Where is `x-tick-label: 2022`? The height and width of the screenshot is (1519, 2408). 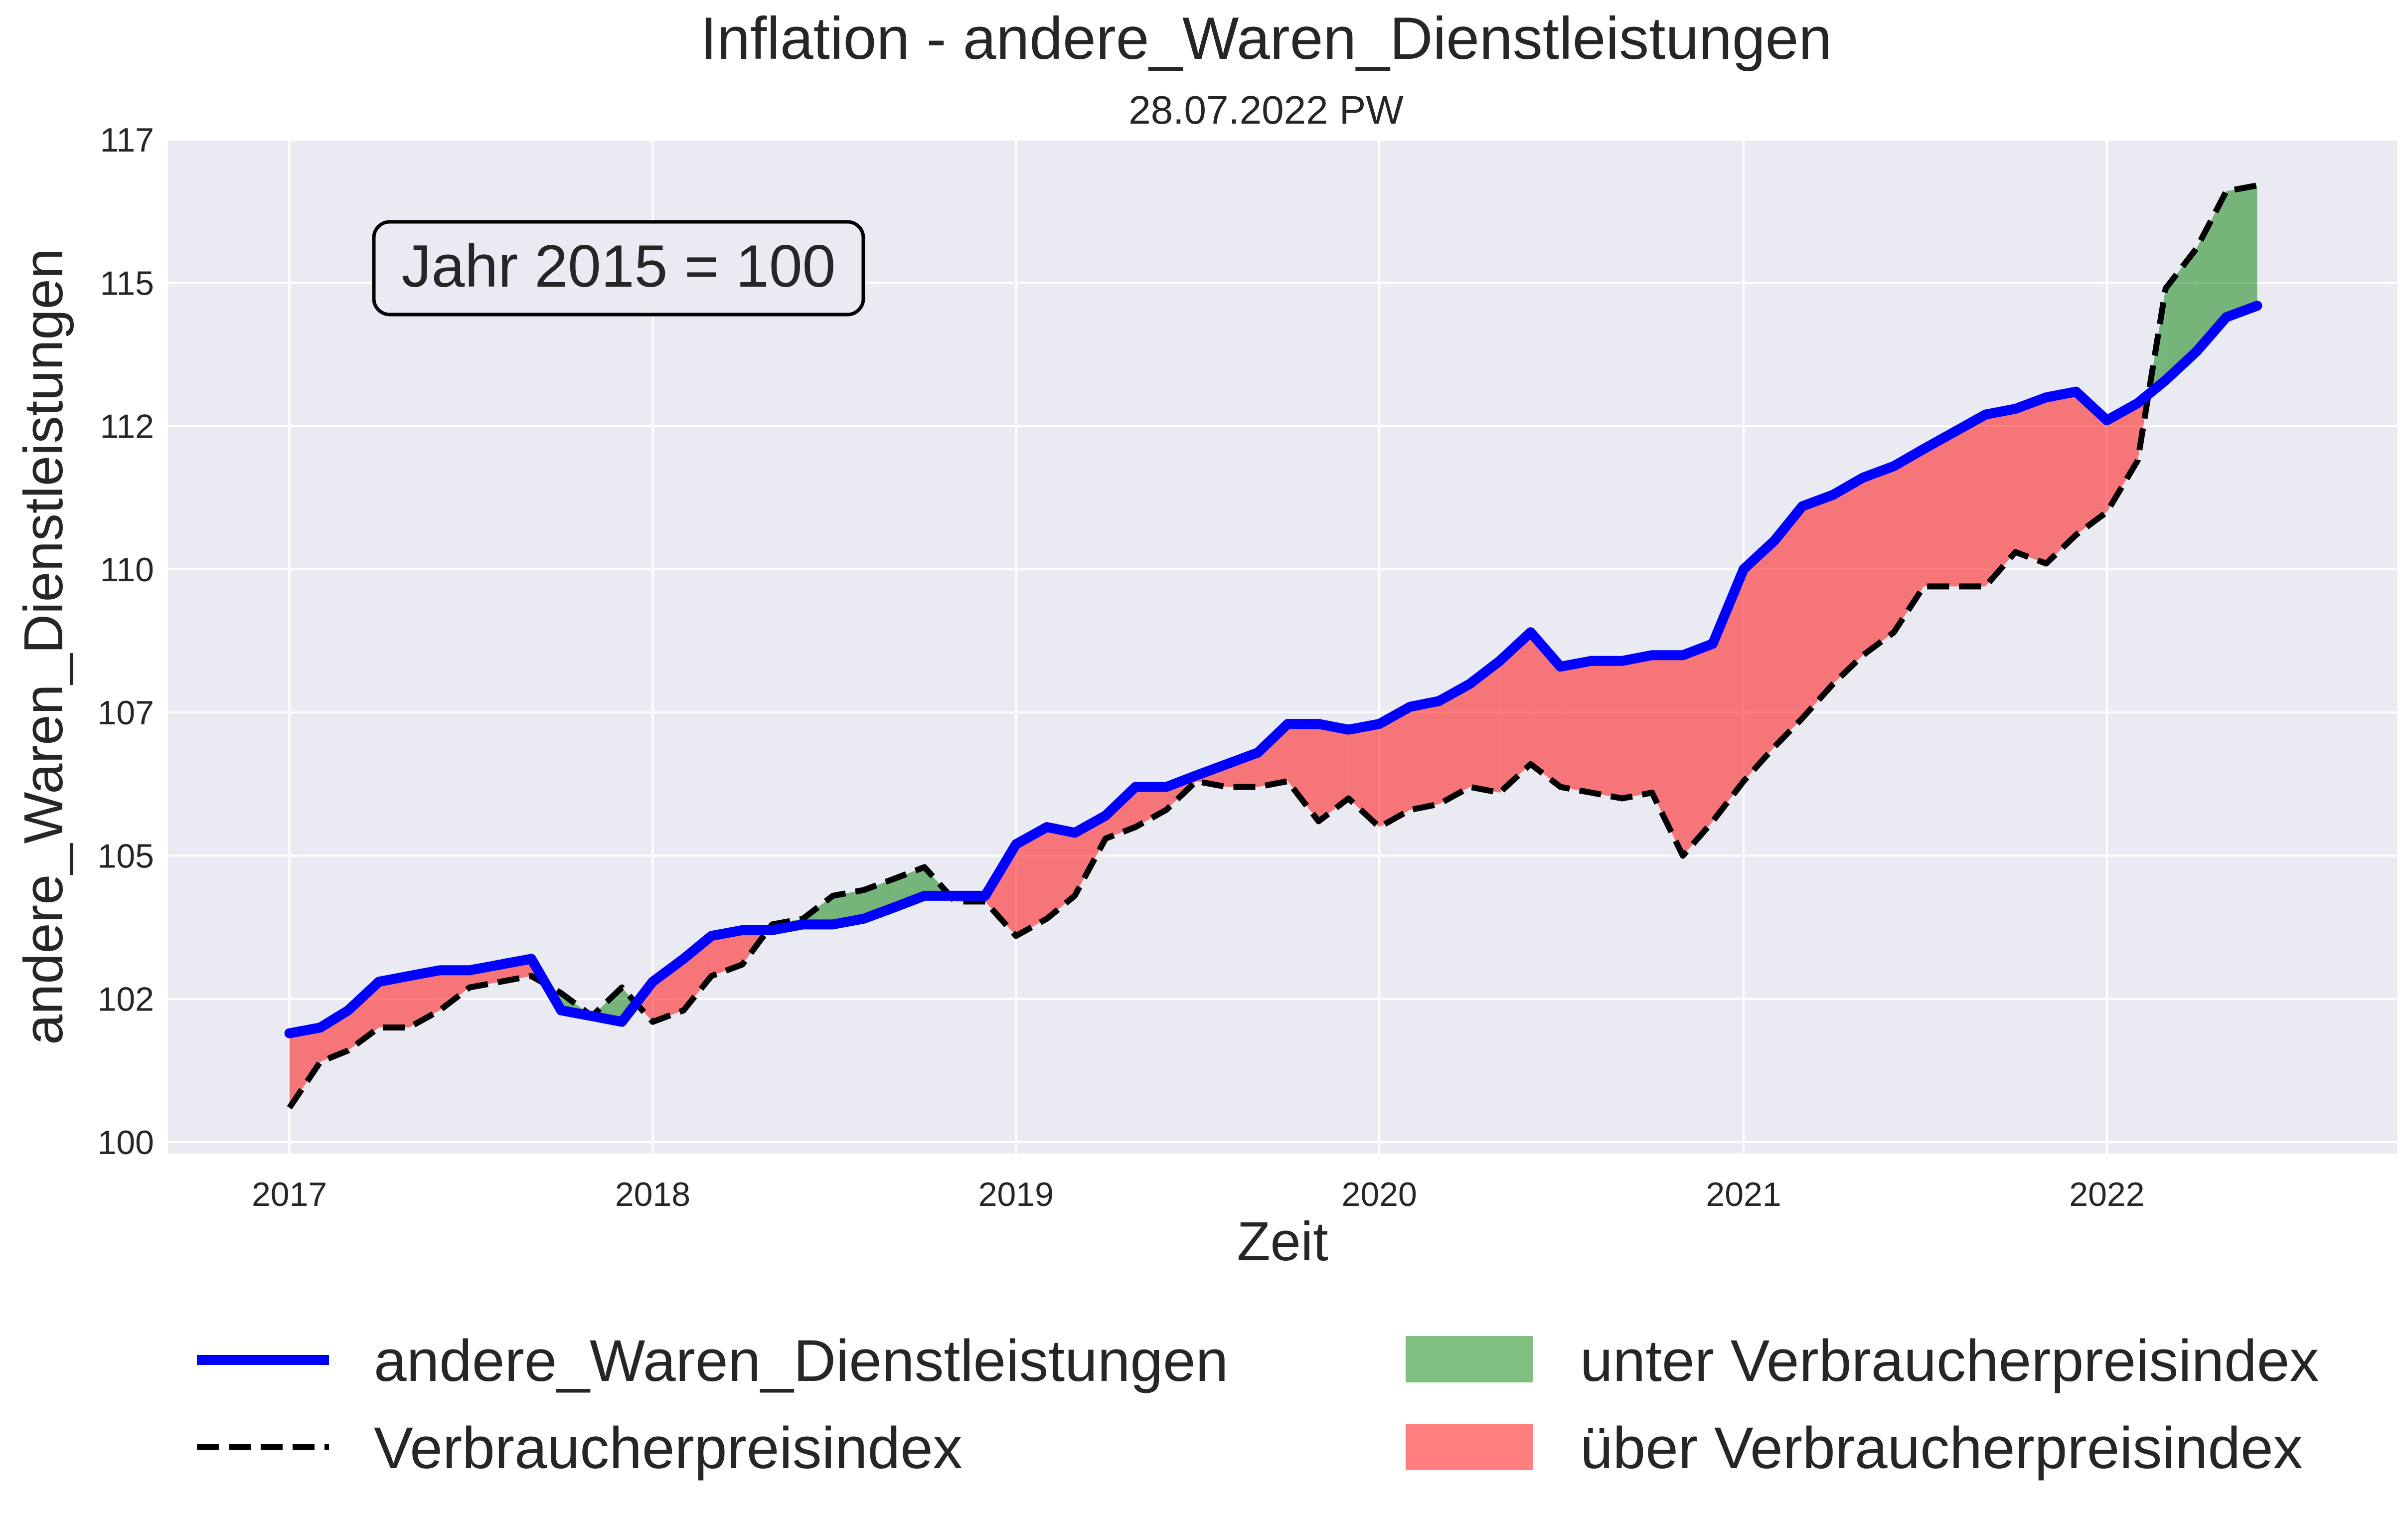 x-tick-label: 2022 is located at coordinates (2106, 1195).